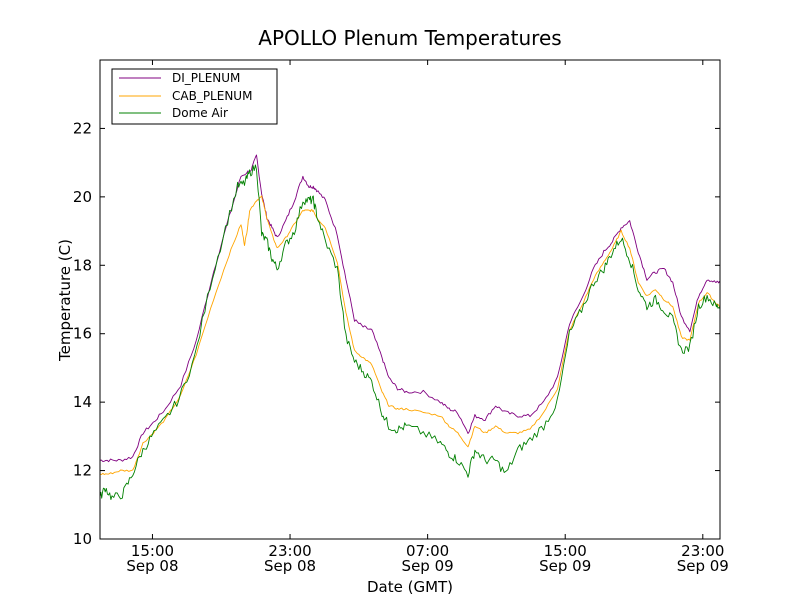  Describe the element at coordinates (82, 539) in the screenshot. I see `y-tick-label: 10` at that location.